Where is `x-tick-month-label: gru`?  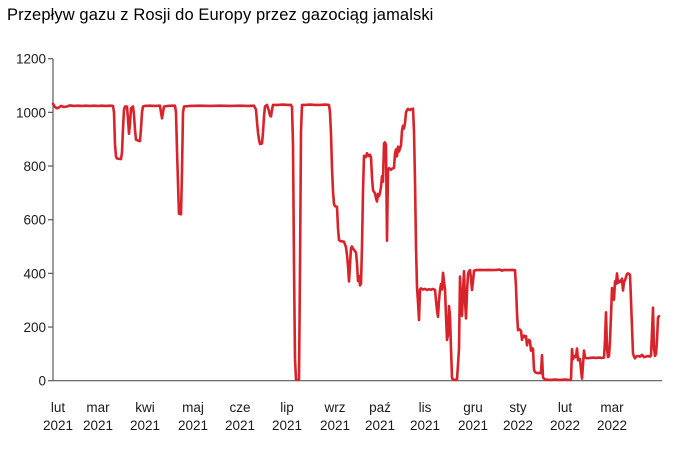
x-tick-month-label: gru is located at coordinates (473, 407).